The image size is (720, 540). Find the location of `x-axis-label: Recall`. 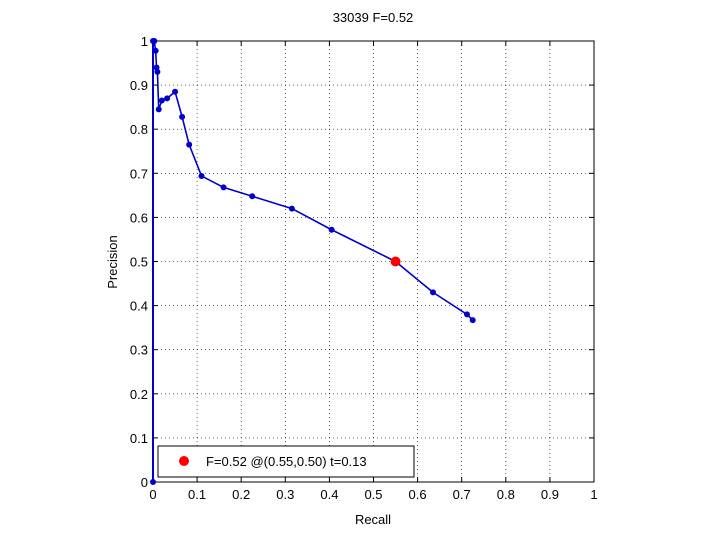

x-axis-label: Recall is located at coordinates (373, 519).